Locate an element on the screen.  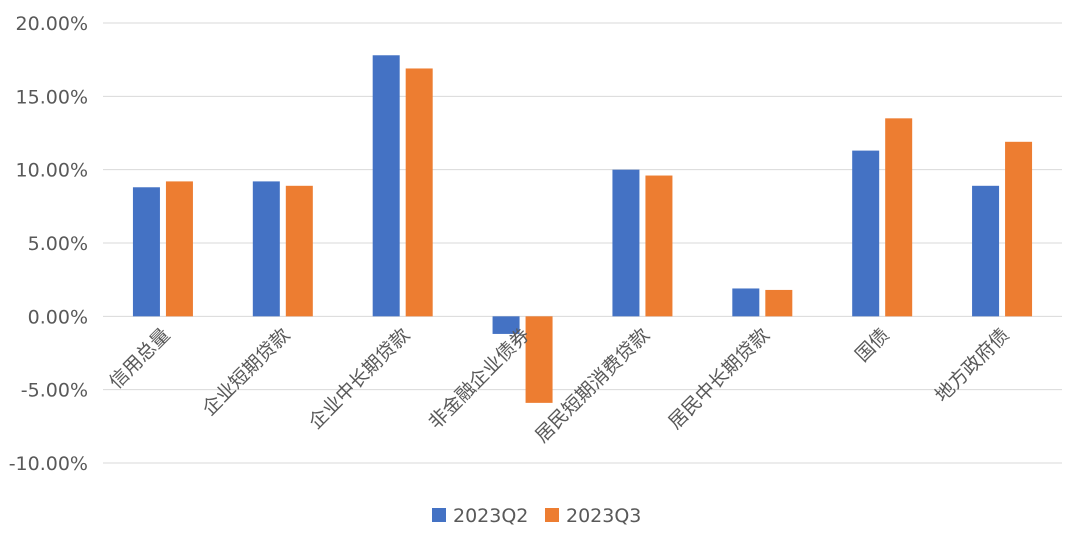
legend-label-2023Q2: 2023Q2 is located at coordinates (490, 516).